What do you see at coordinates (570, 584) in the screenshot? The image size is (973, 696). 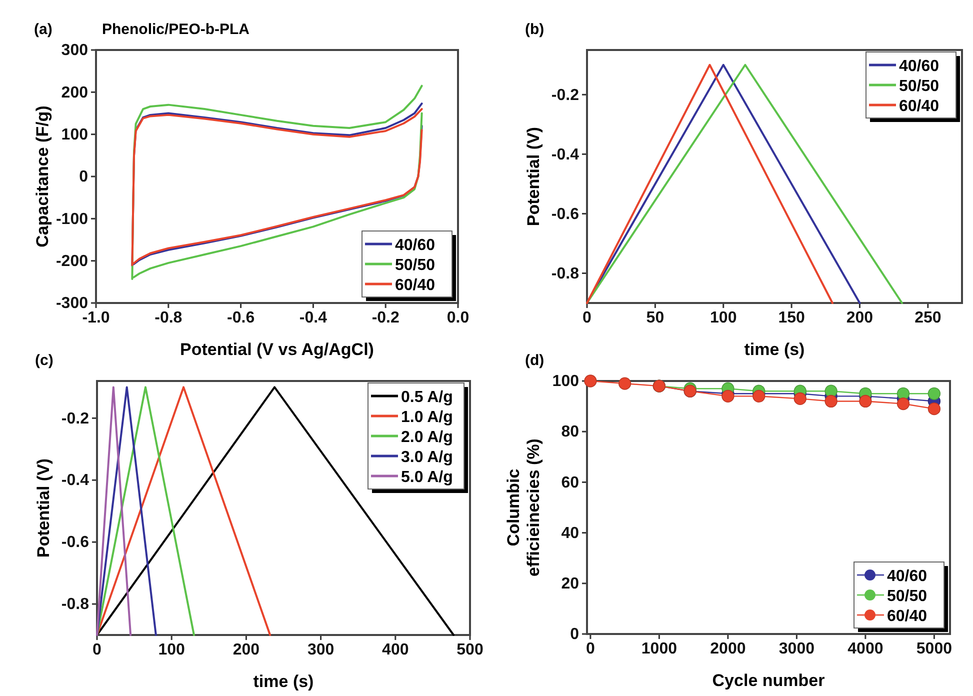 I see `y-tick-label: 20` at bounding box center [570, 584].